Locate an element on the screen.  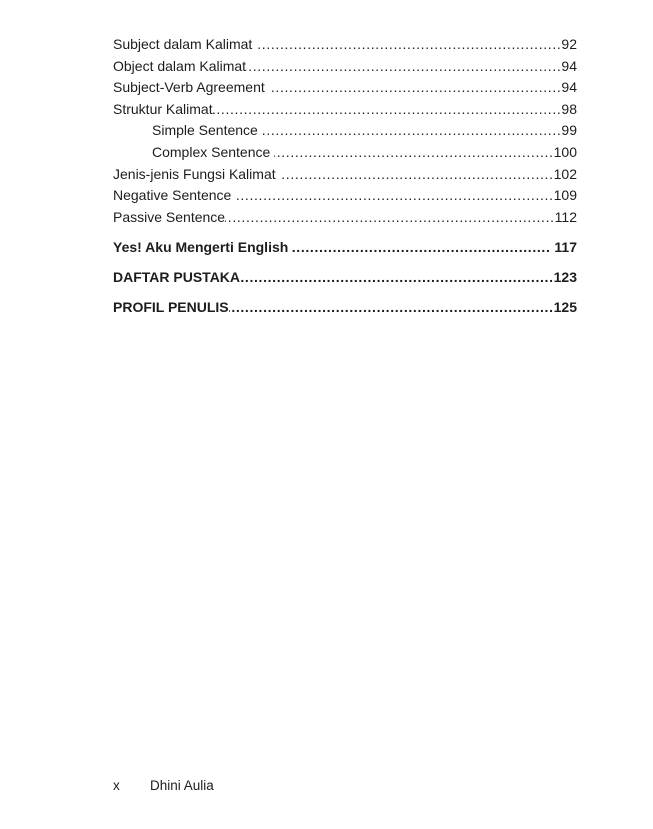
toc-entry-title: Simple Sentence is located at coordinates (207, 130).